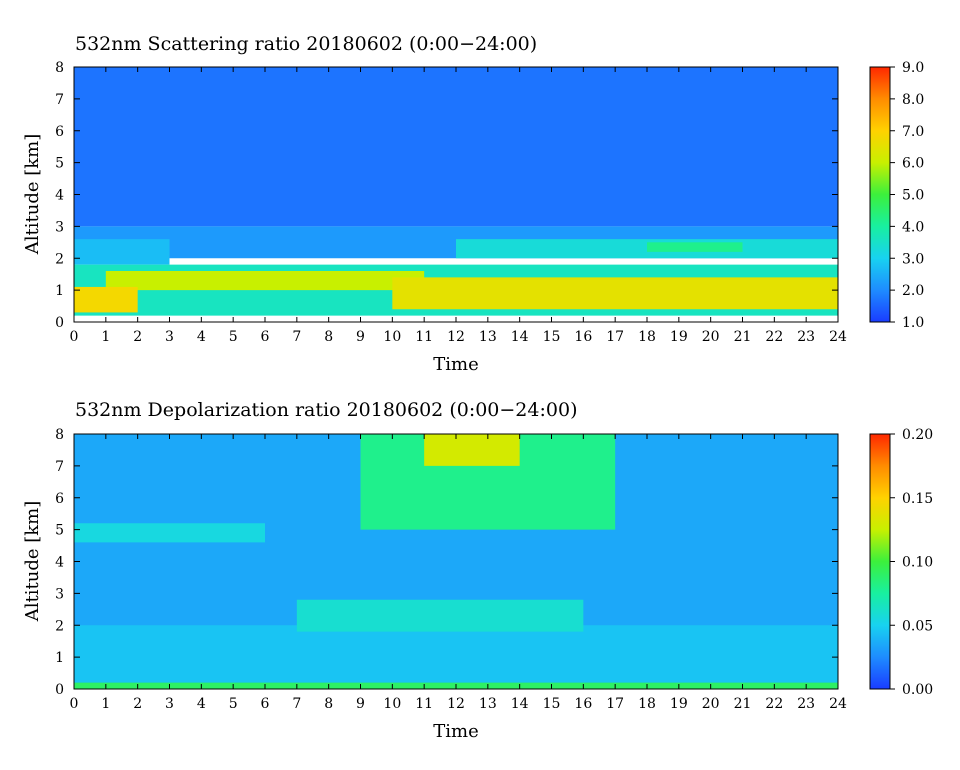  What do you see at coordinates (455, 364) in the screenshot?
I see `scattering-ratio-x-label: Time` at bounding box center [455, 364].